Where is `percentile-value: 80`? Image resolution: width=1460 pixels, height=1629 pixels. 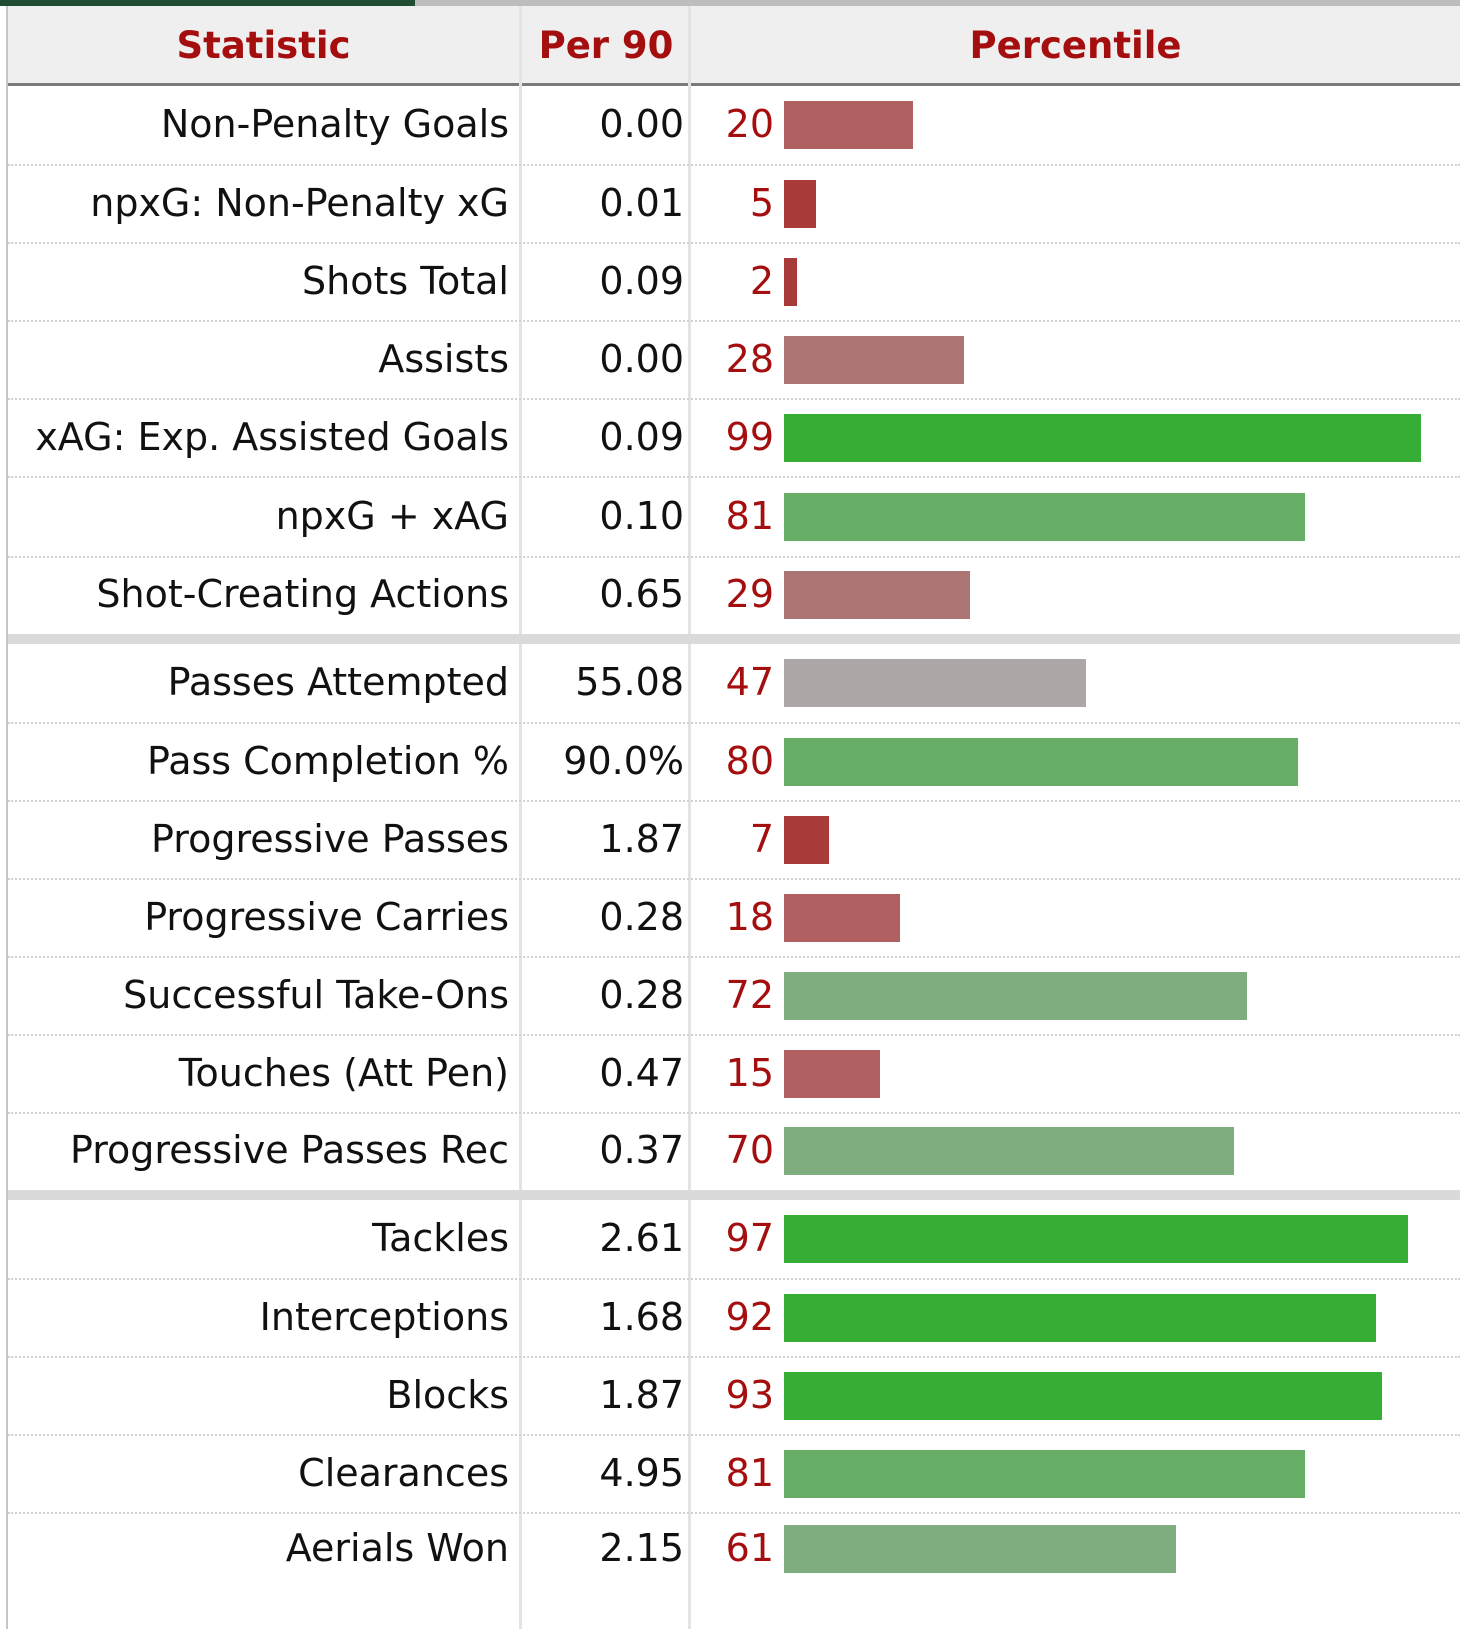
percentile-value: 80 is located at coordinates (749, 761).